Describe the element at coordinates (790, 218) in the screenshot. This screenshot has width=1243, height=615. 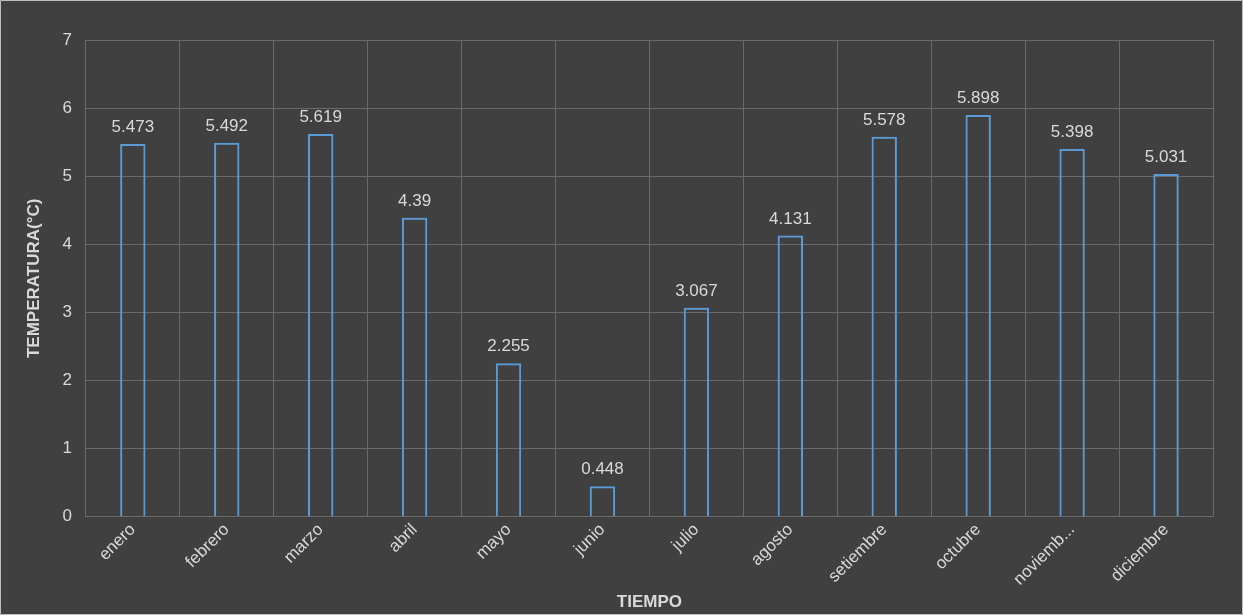
I see `data-label: 4.131` at that location.